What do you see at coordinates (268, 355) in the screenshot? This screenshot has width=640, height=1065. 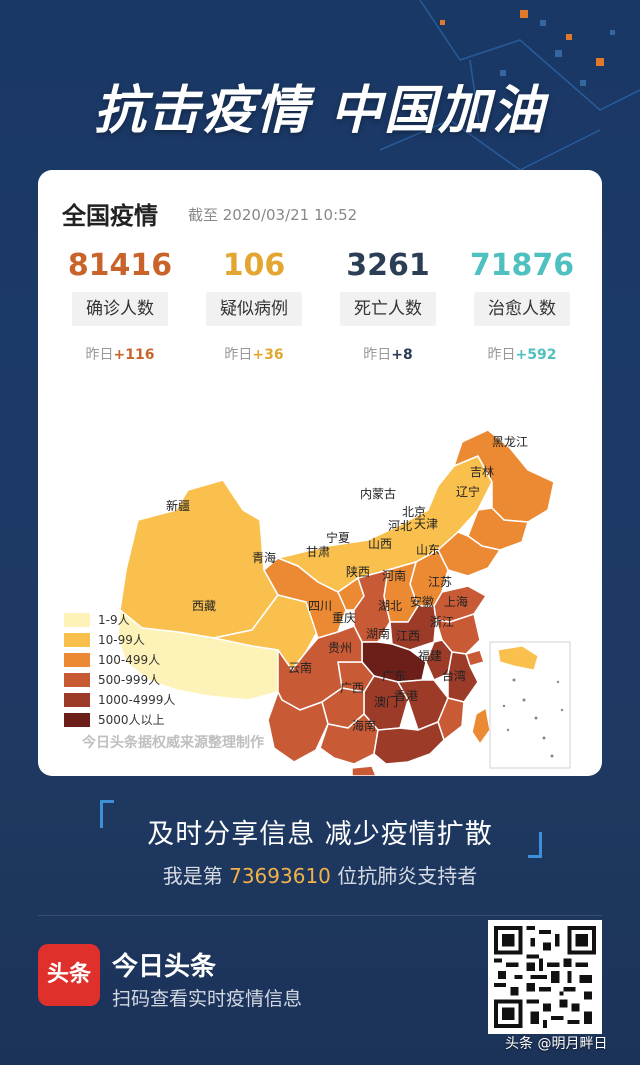 I see `delta-value: +36` at bounding box center [268, 355].